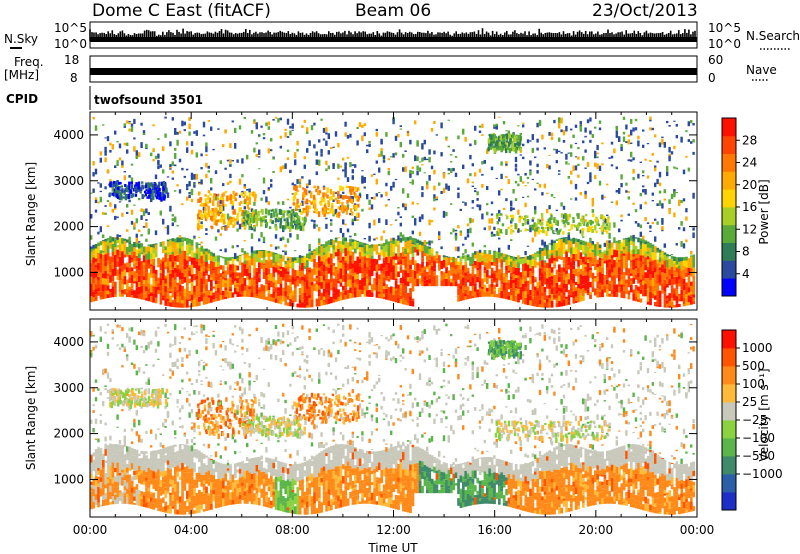 This screenshot has width=800, height=554. What do you see at coordinates (494, 530) in the screenshot?
I see `x-tick-label: 16:00` at bounding box center [494, 530].